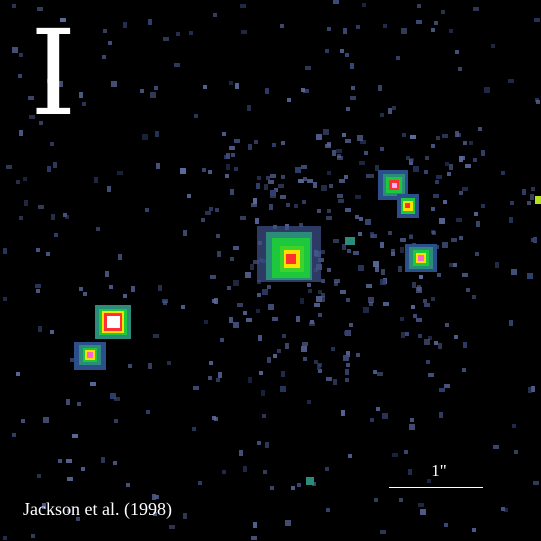 This screenshot has width=541, height=541. I want to click on faint-source, so click(310, 481).